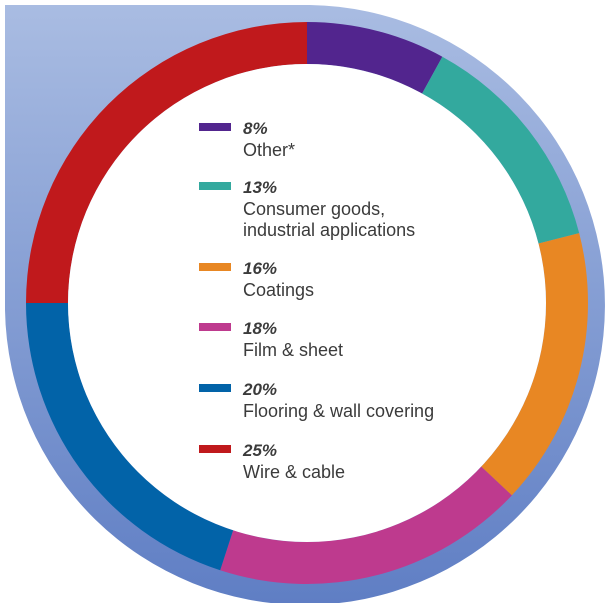 The image size is (615, 603). What do you see at coordinates (294, 472) in the screenshot?
I see `legend-label: Wire & cable` at bounding box center [294, 472].